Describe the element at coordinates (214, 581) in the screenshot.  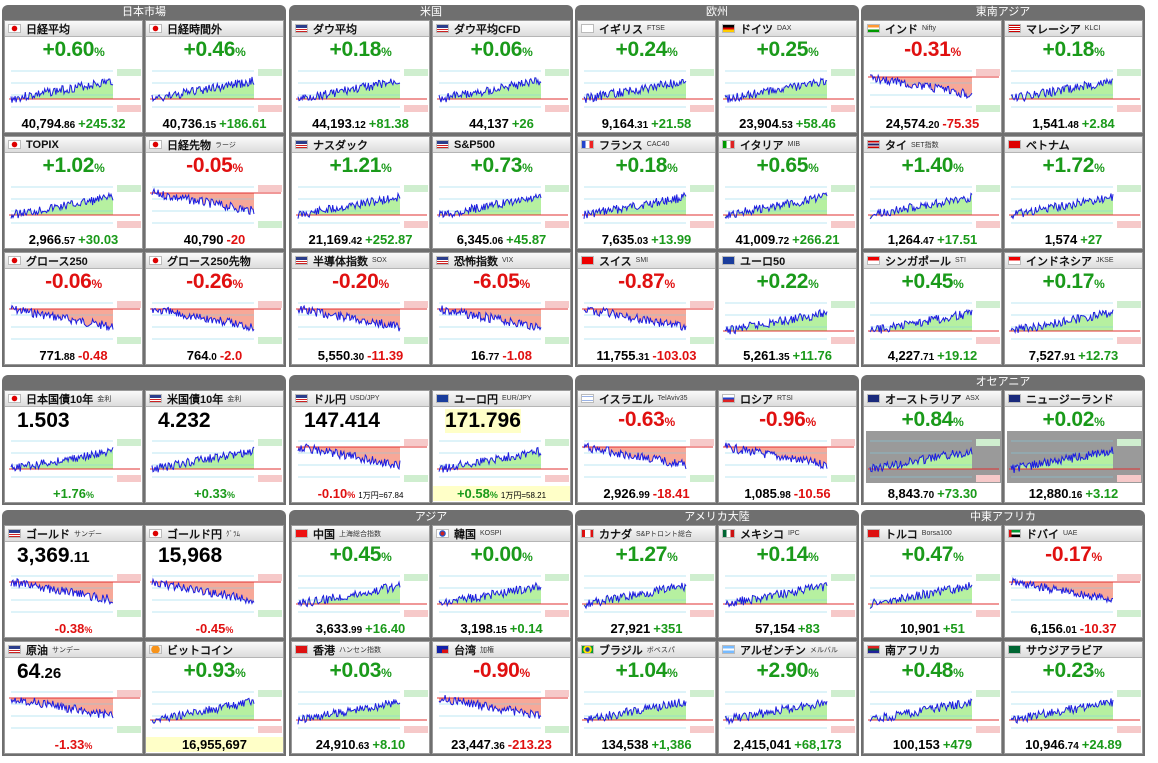
I see `market-card: ゴールド円 ｸﾞﾗﾑ 15,968 -0.45%` at that location.